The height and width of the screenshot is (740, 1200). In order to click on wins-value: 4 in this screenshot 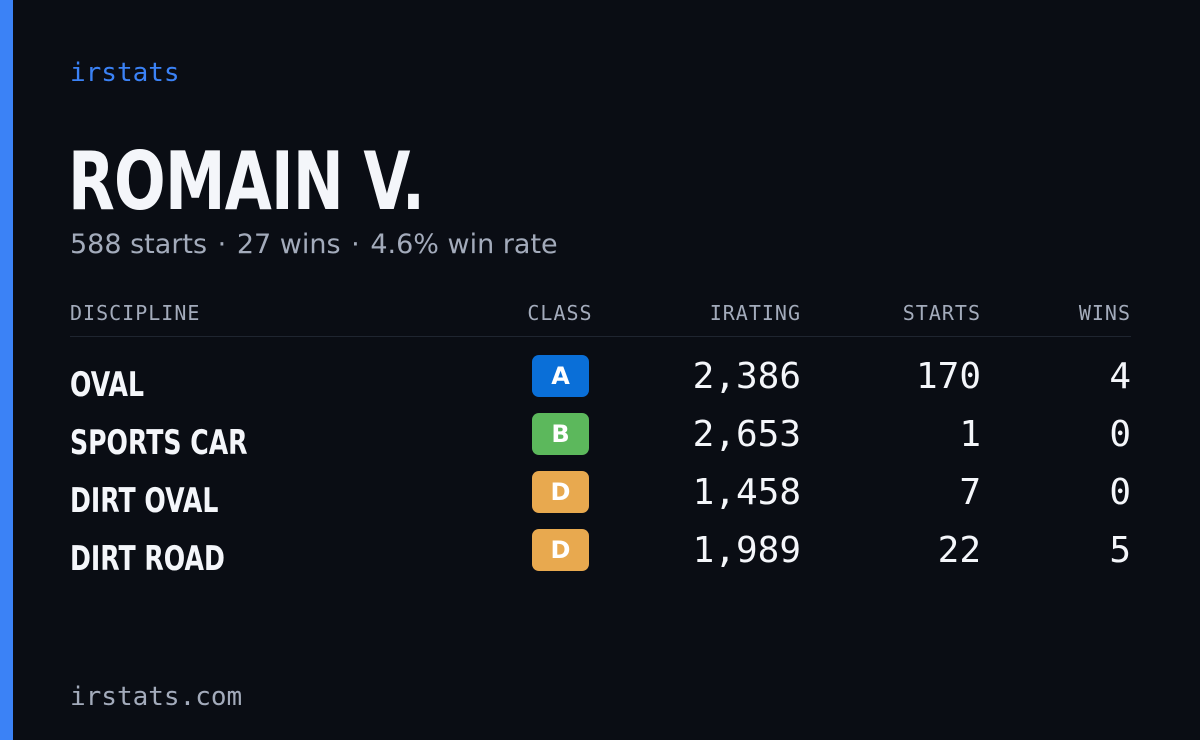, I will do `click(1120, 376)`.